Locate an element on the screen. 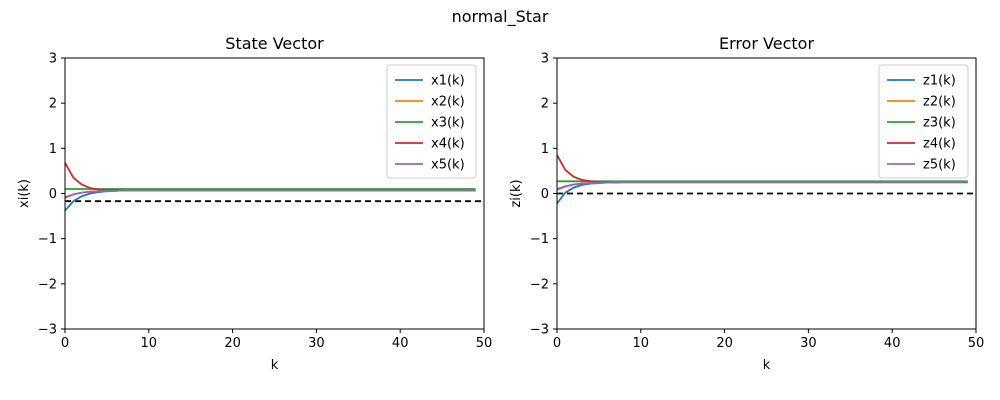 This screenshot has height=400, width=1000. series-line-x5k is located at coordinates (270, 193).